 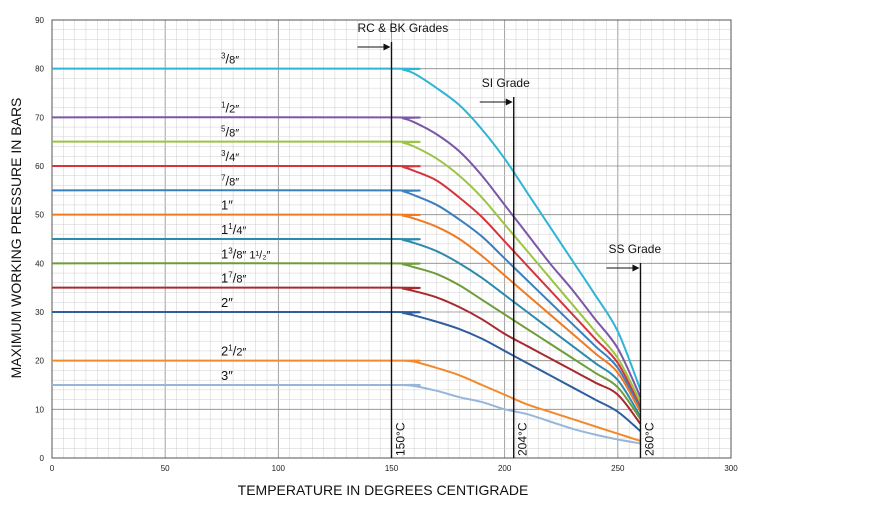 What do you see at coordinates (279, 468) in the screenshot?
I see `x-tick-label: 100` at bounding box center [279, 468].